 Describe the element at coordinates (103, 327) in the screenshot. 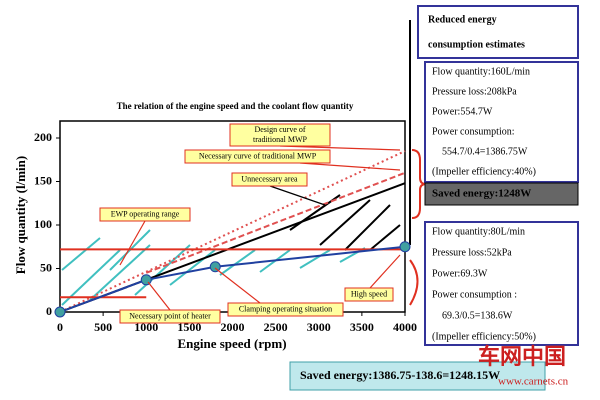

I see `x-tick-label: 500` at that location.